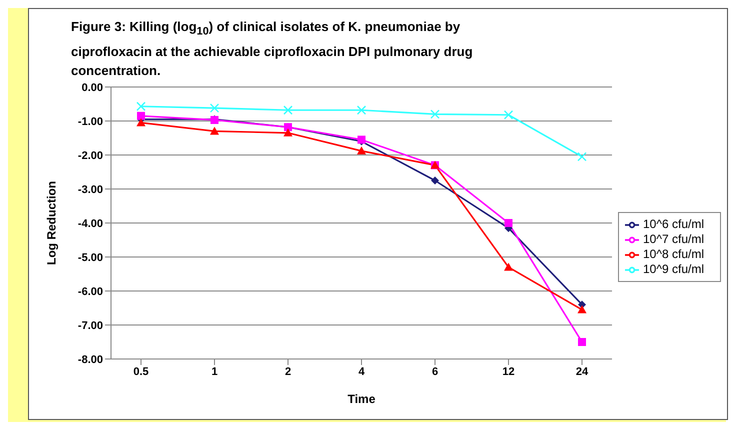 The image size is (734, 430). I want to click on x-tick-label: 6, so click(435, 372).